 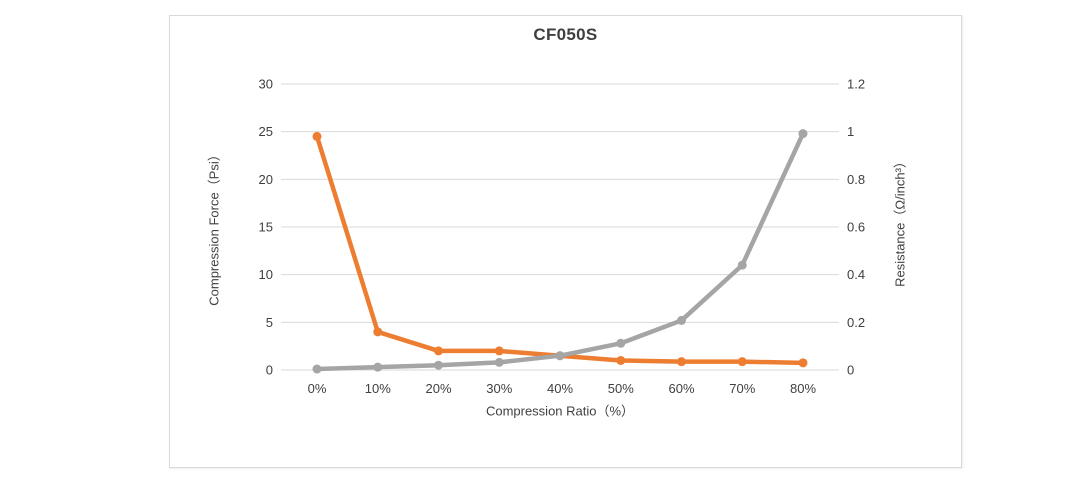 I want to click on y-right-tick-label: 0.8, so click(x=856, y=179).